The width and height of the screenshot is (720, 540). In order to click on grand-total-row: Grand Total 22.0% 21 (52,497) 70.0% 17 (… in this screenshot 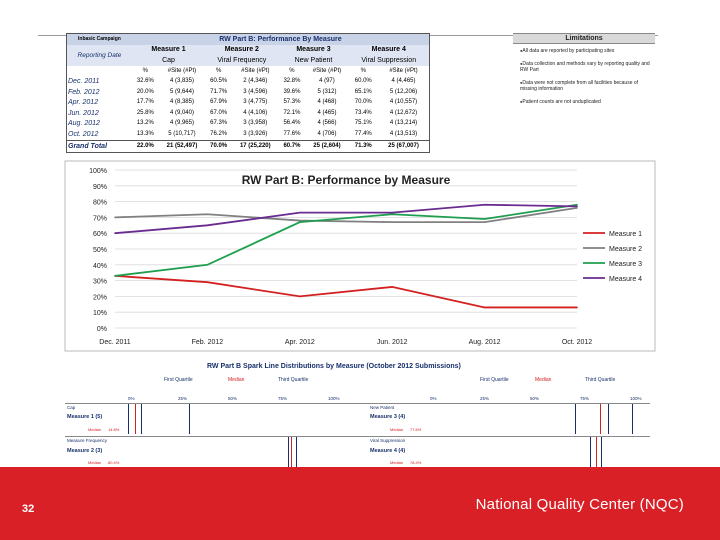, I will do `click(248, 146)`.